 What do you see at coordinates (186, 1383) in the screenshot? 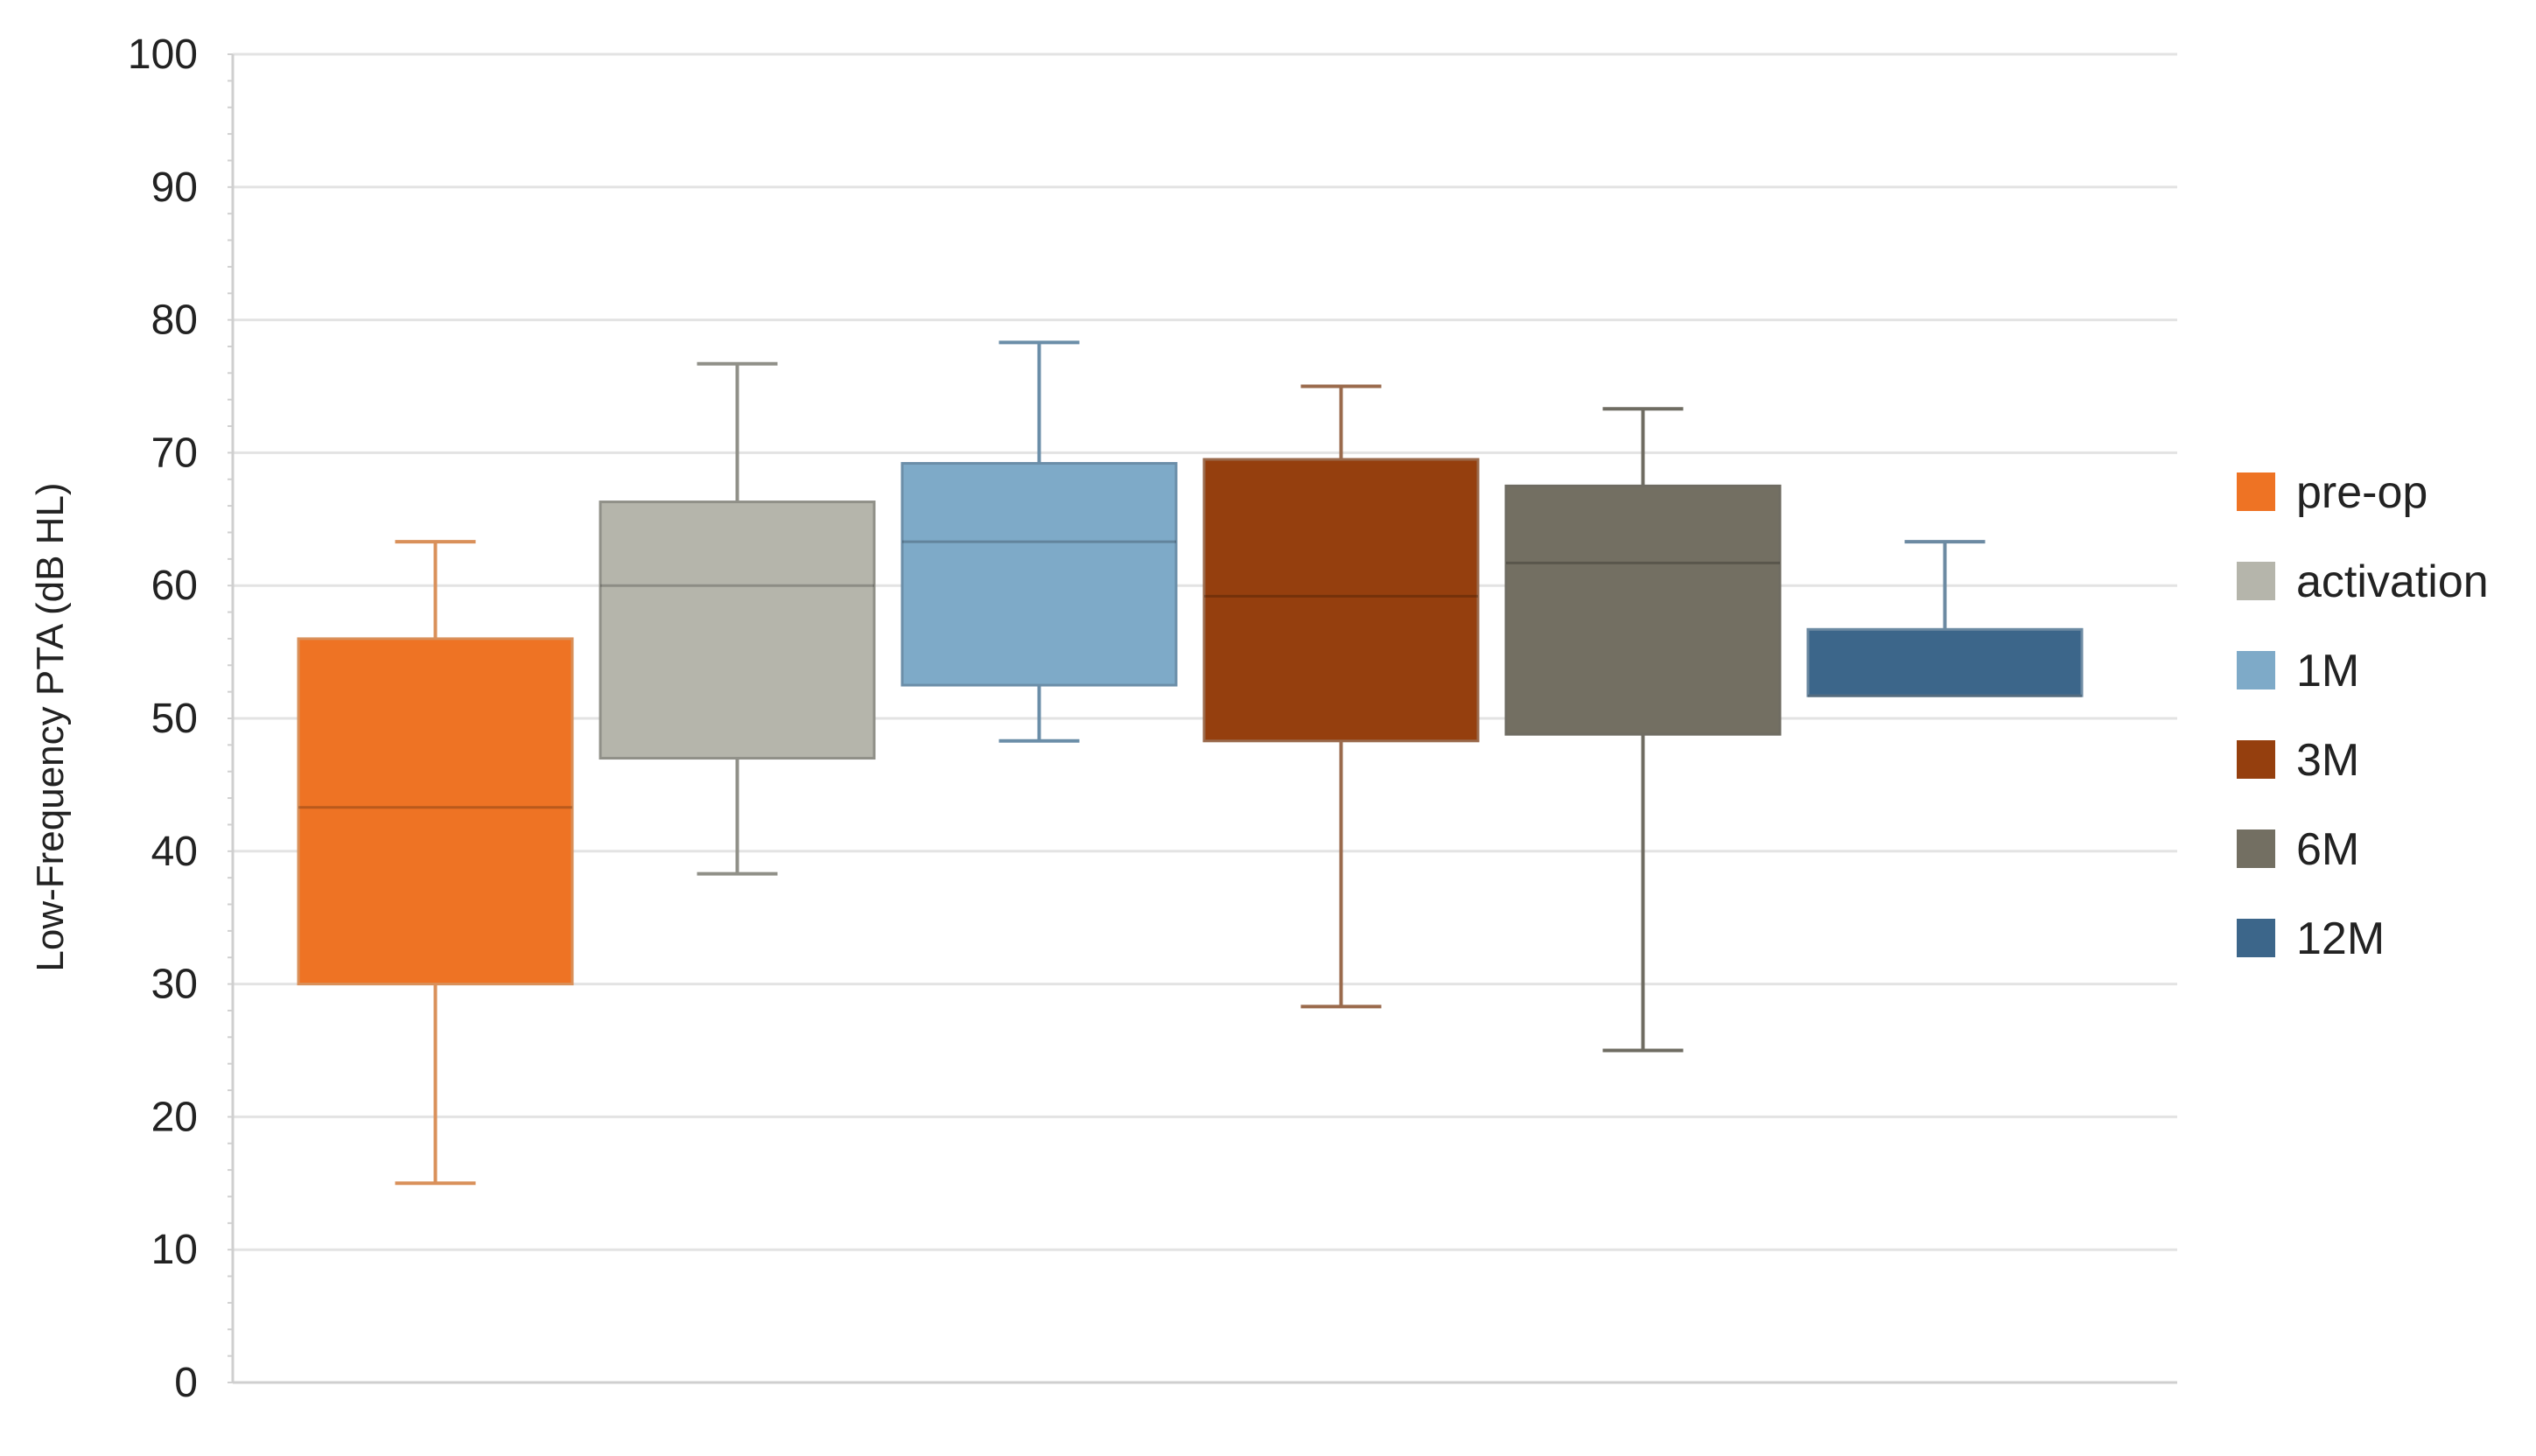
I see `y-tick-label-0: 0` at bounding box center [186, 1383].